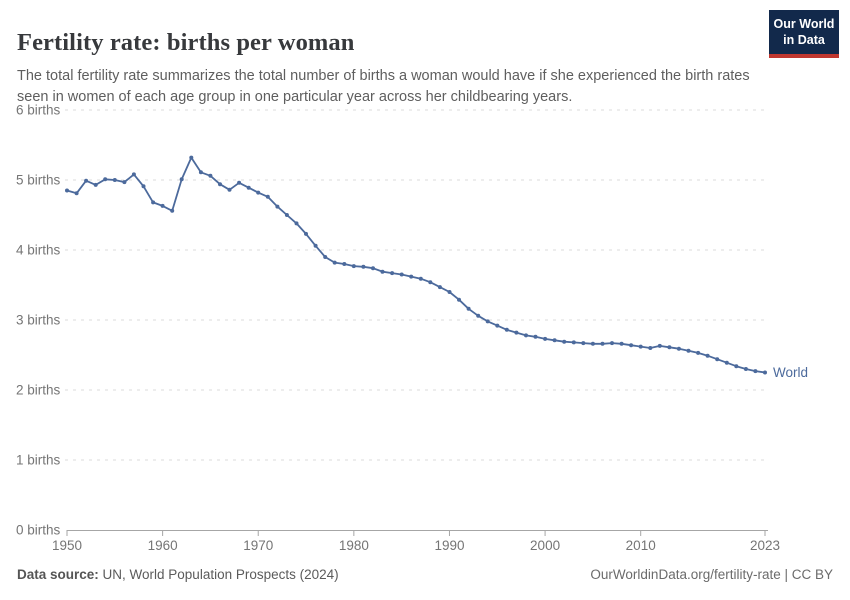 The width and height of the screenshot is (850, 600). Describe the element at coordinates (218, 574) in the screenshot. I see `data-source-text: UN, World Population Prospects (2024)` at that location.